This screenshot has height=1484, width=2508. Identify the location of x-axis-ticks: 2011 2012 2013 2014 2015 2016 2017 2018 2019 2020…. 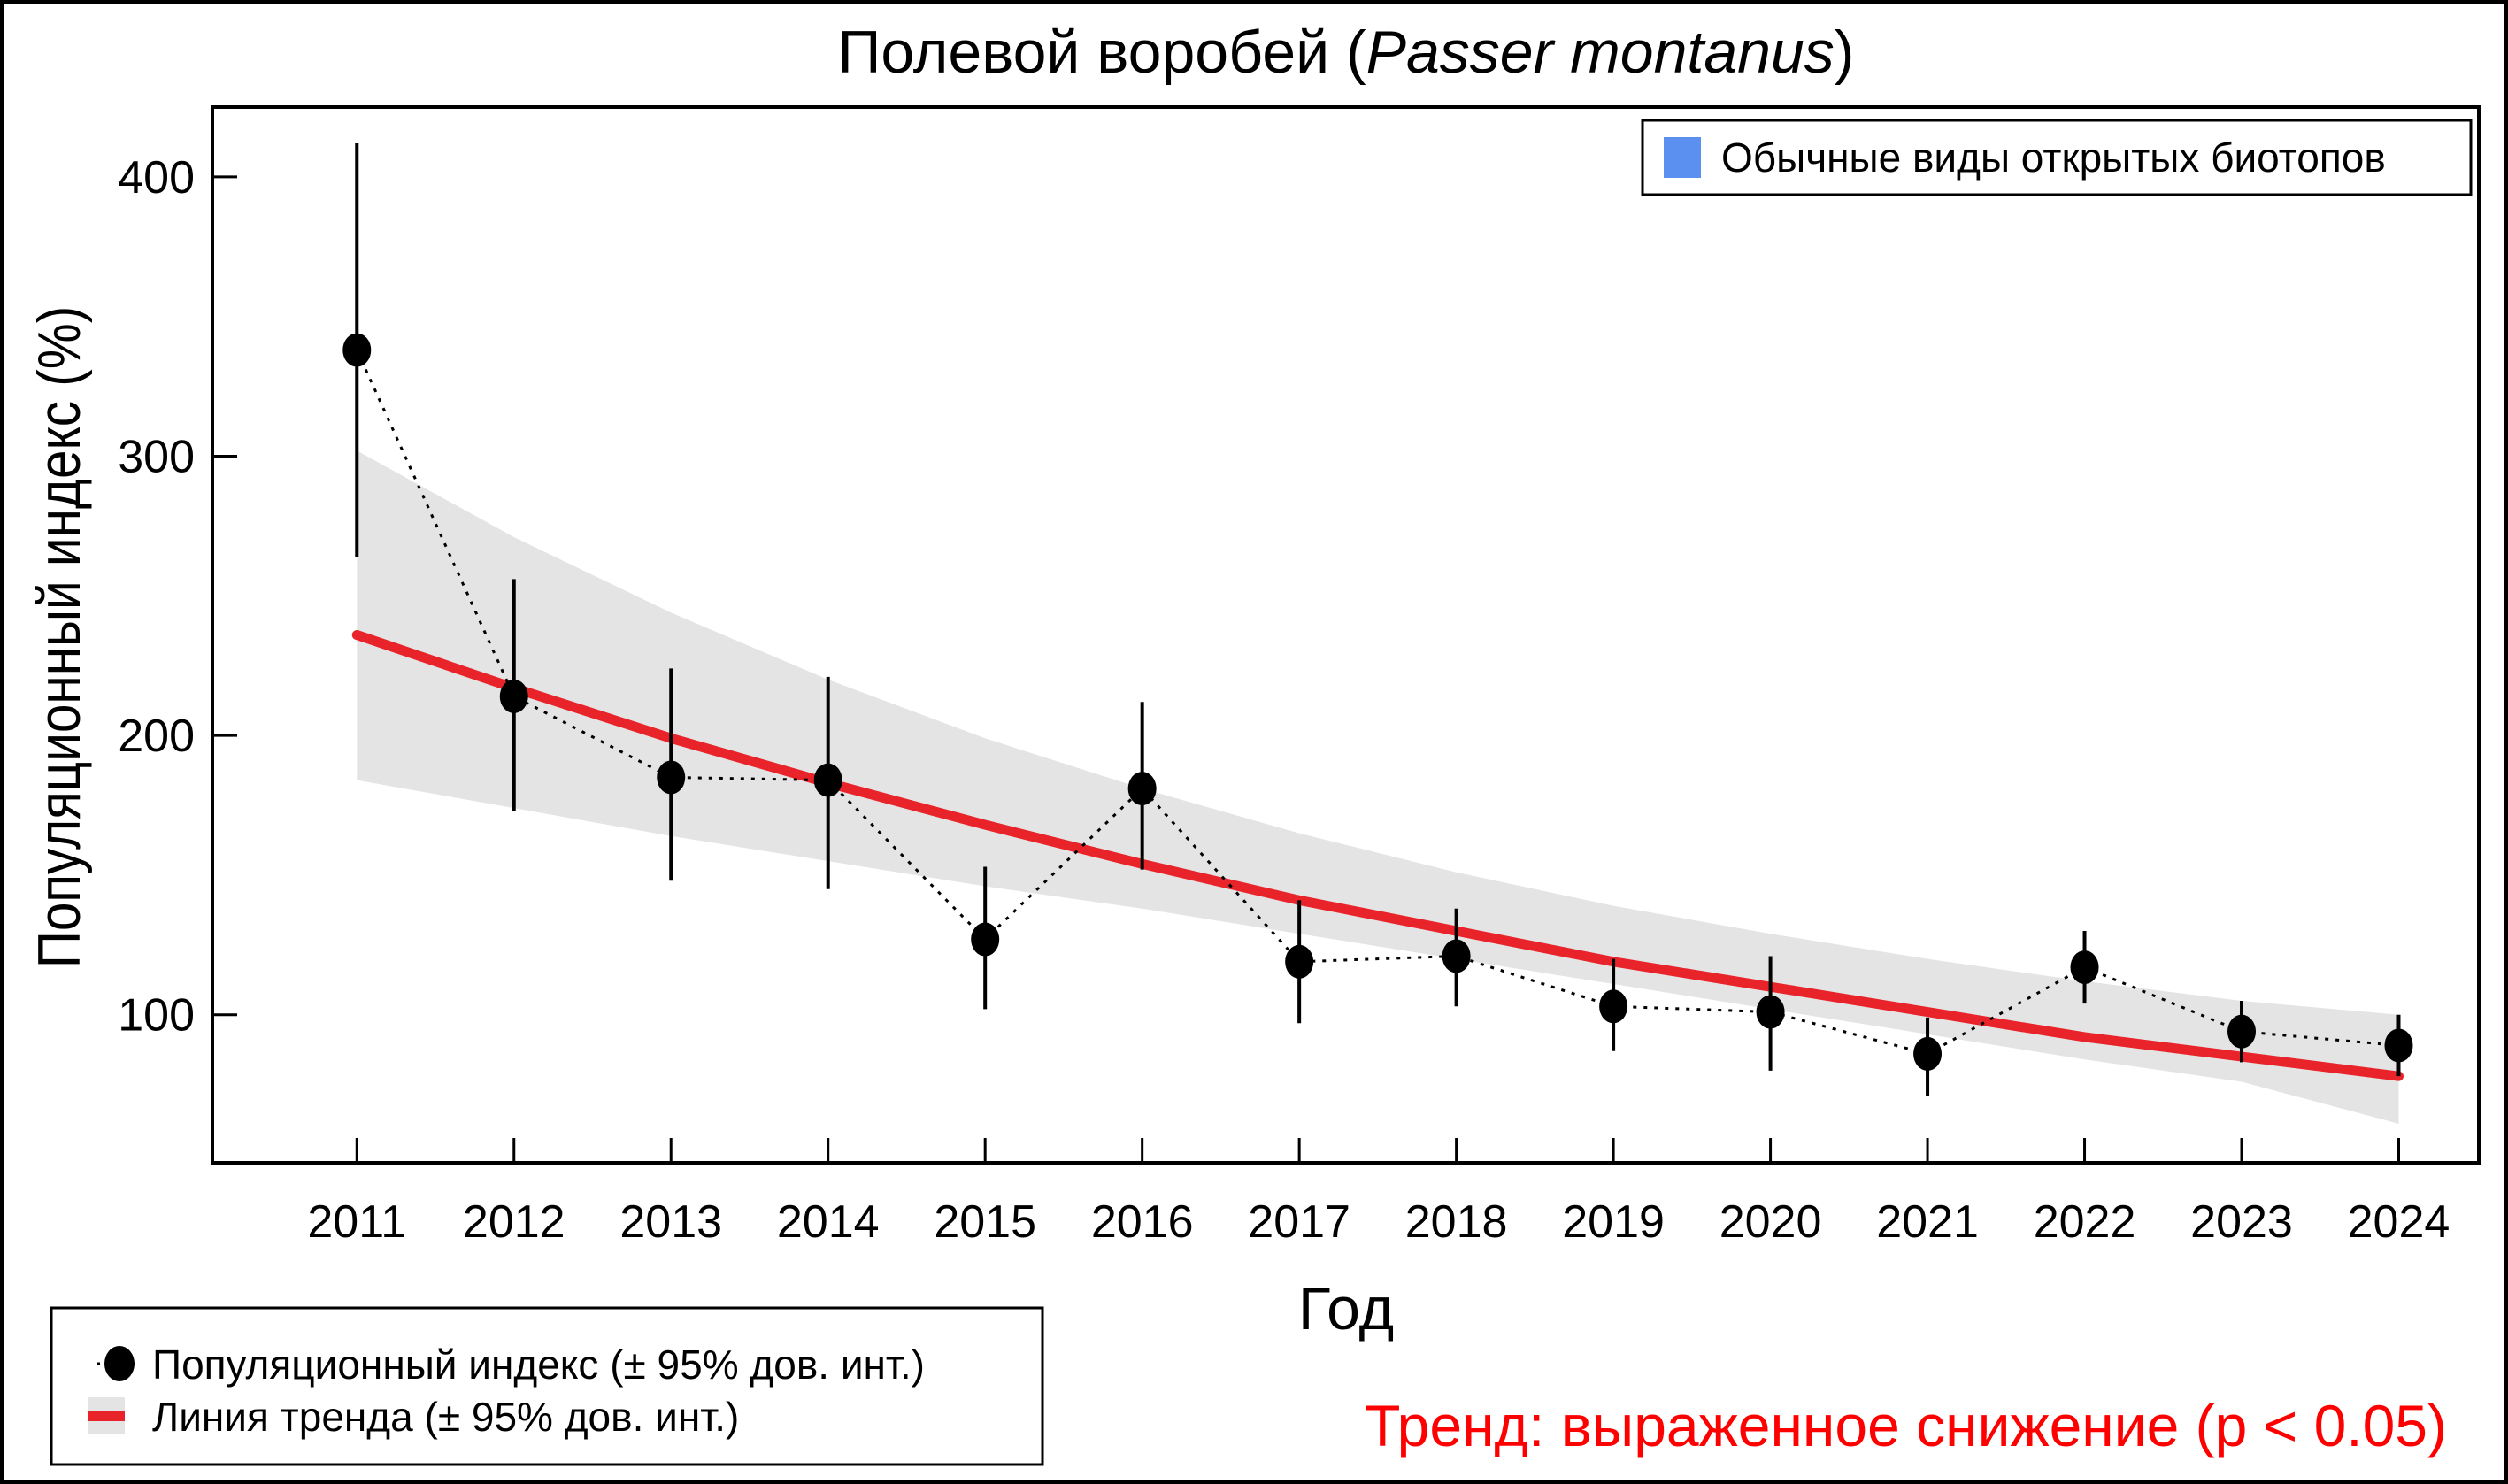
(1378, 1193).